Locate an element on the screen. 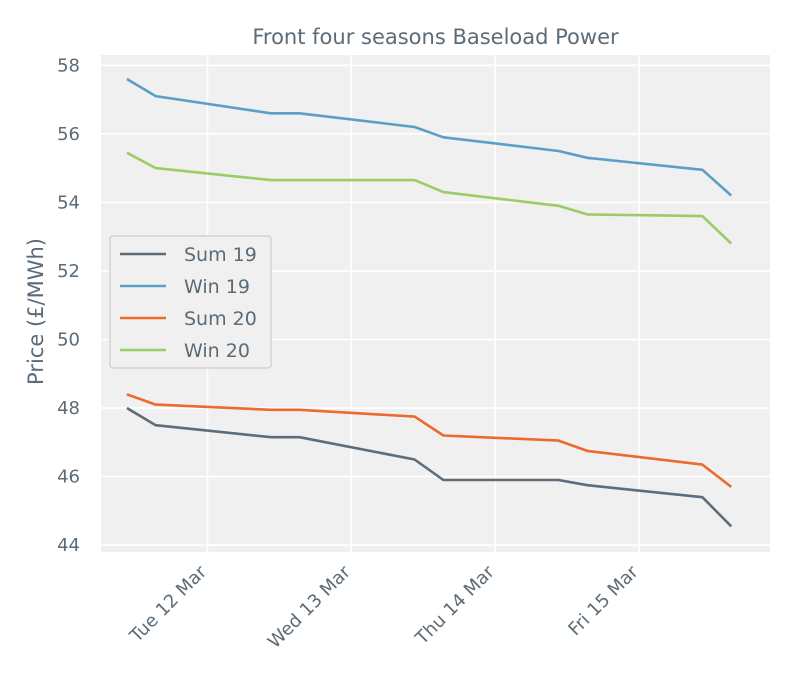 The height and width of the screenshot is (700, 800). x-tick-label: Tue 12 Mar is located at coordinates (168, 604).